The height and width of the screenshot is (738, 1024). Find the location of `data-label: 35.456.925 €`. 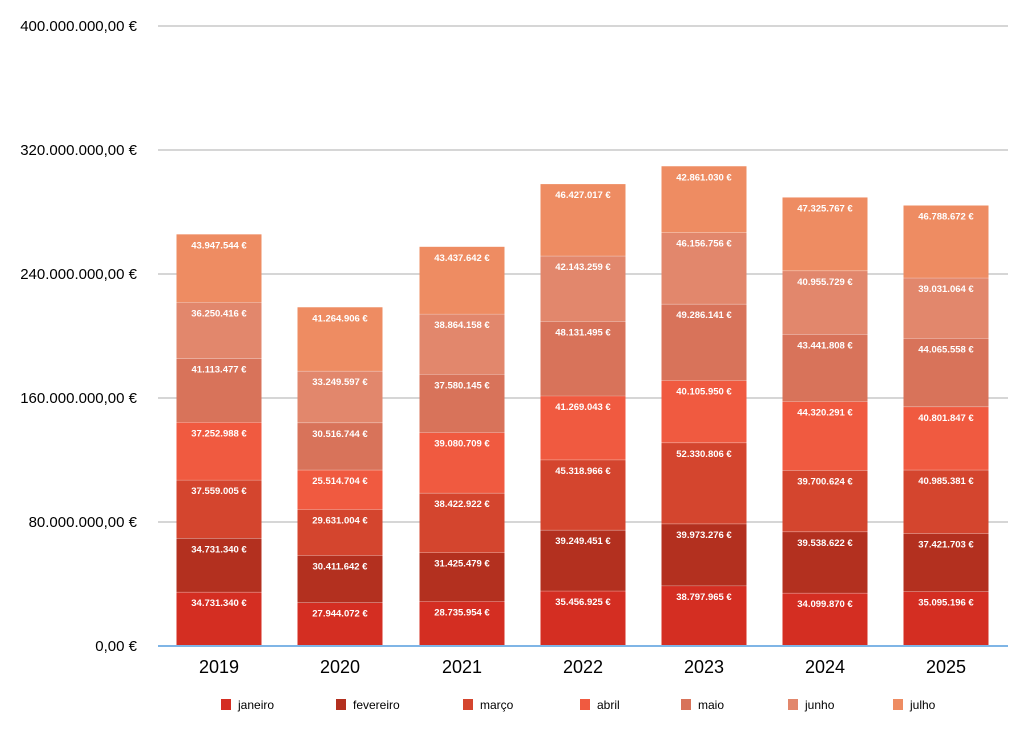

data-label: 35.456.925 € is located at coordinates (583, 602).